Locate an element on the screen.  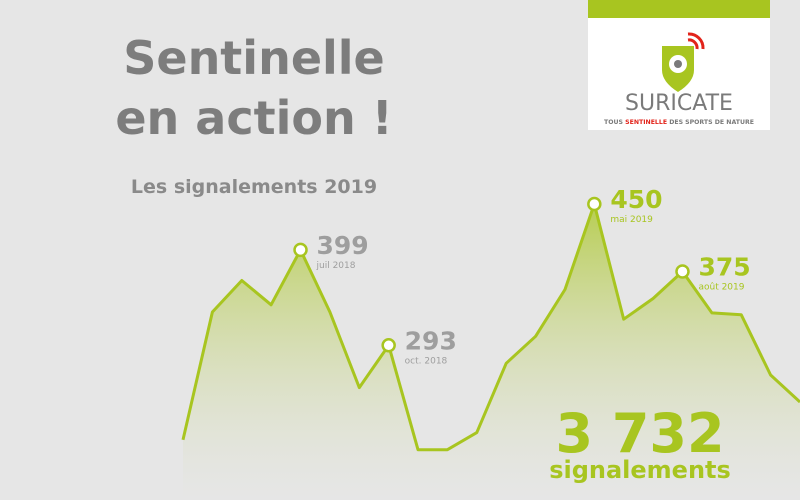
total-value: 3 732 is located at coordinates (639, 433).